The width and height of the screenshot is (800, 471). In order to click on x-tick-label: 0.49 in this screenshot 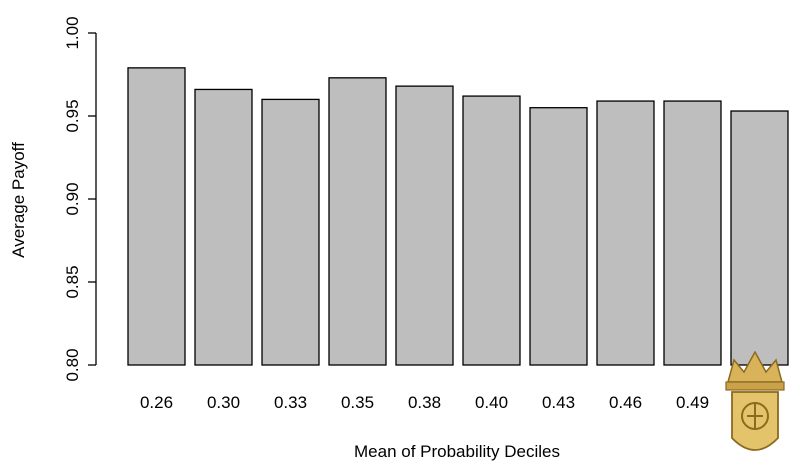, I will do `click(692, 402)`.